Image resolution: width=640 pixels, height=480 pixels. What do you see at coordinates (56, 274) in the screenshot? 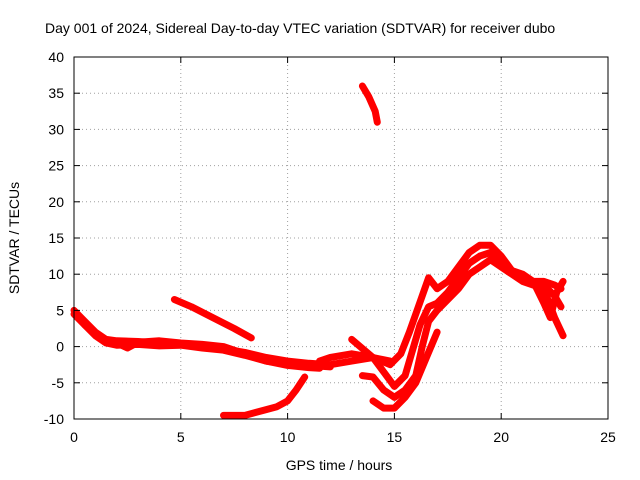
I see `y-tick-label: 10` at bounding box center [56, 274].